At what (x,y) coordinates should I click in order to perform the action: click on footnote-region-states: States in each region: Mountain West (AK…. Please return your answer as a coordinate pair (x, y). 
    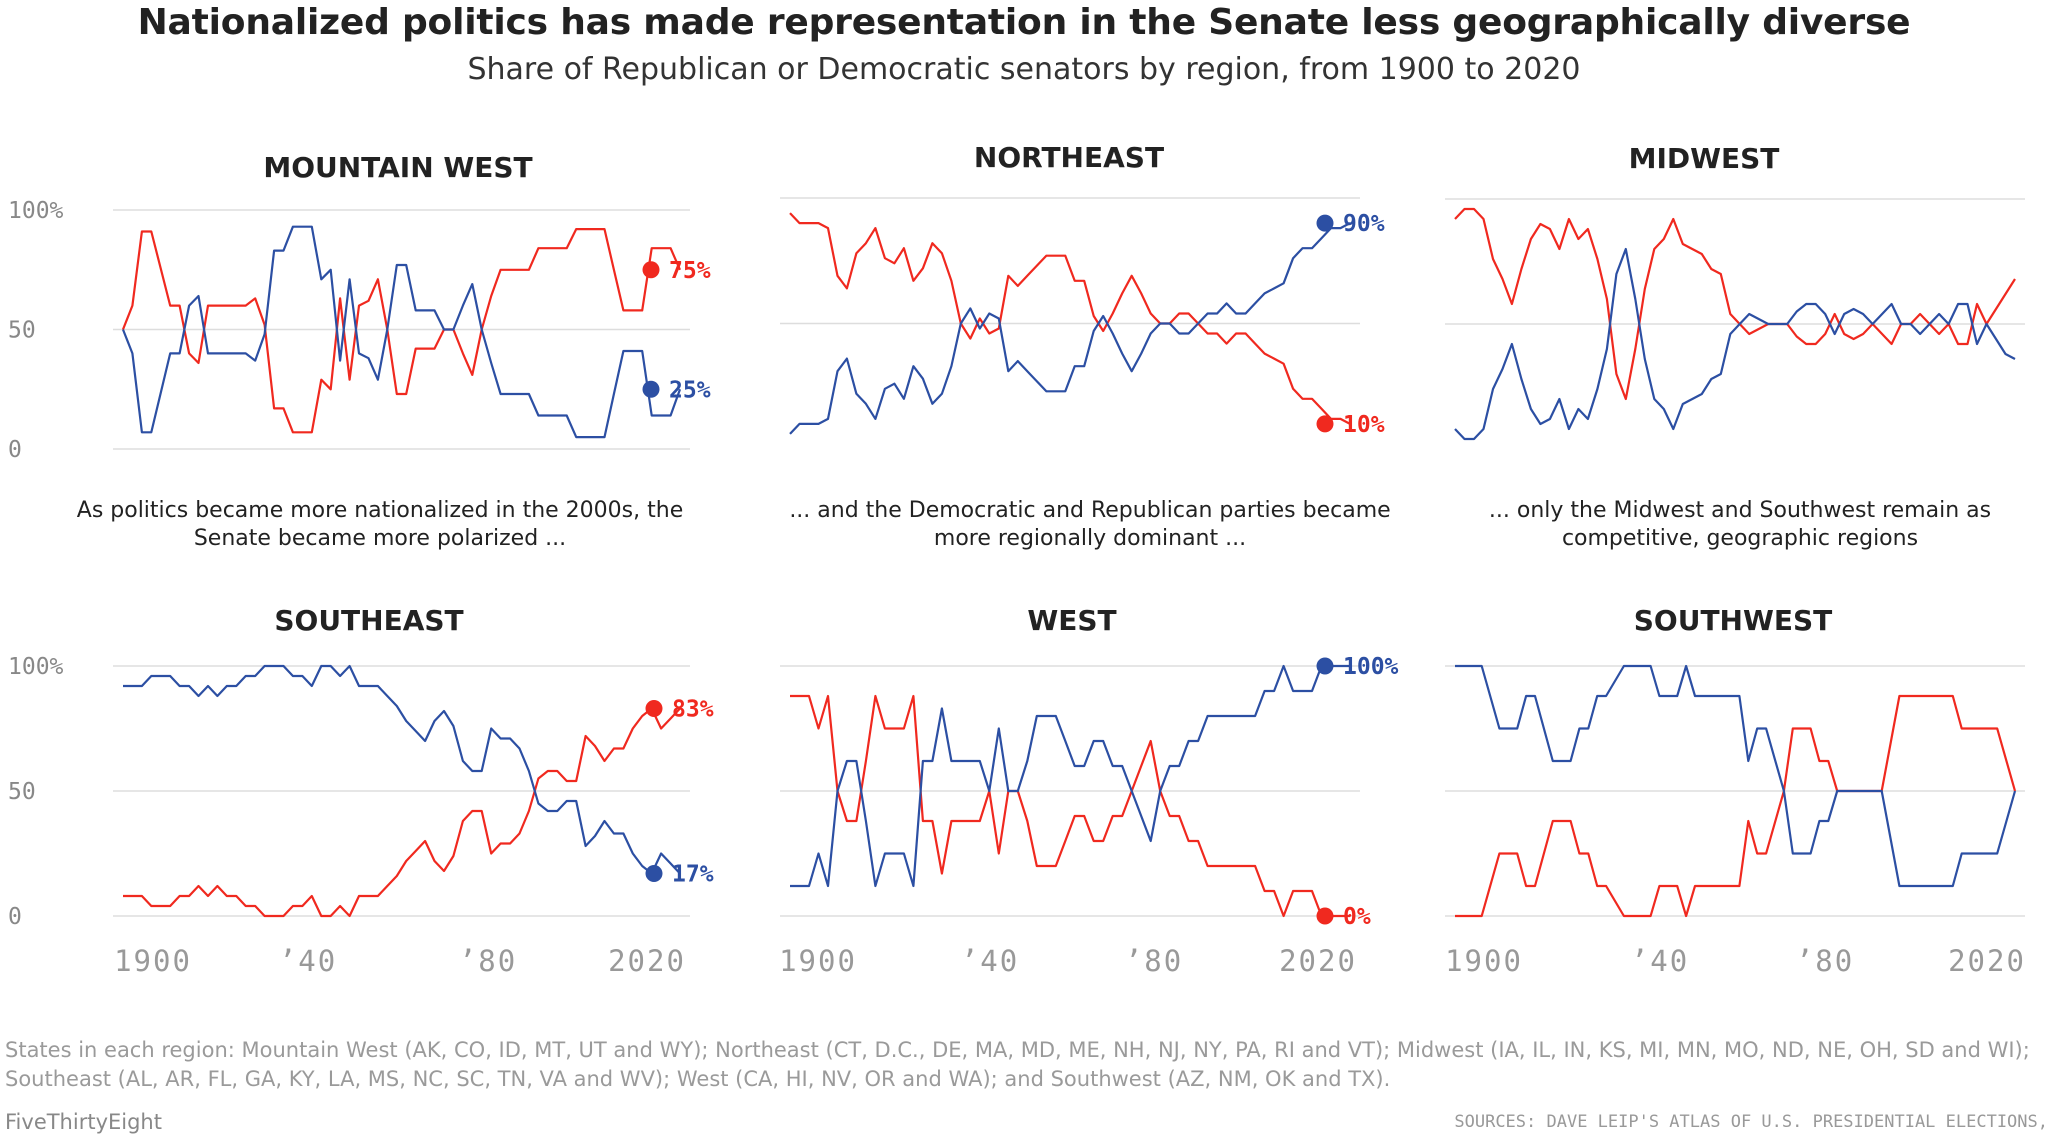
    Looking at the image, I should click on (1017, 1064).